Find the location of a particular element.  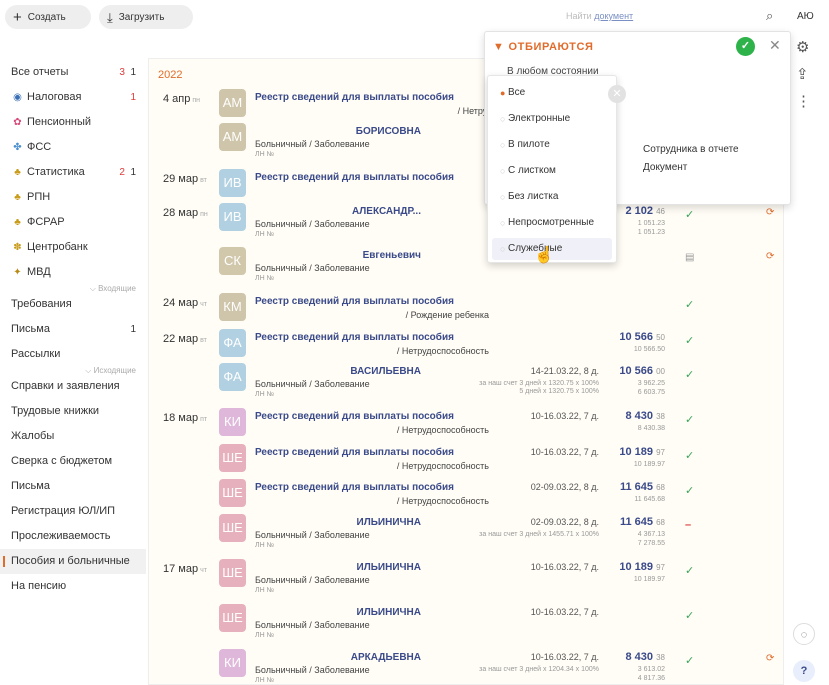

filter-option: ○ С листком is located at coordinates (552, 171).